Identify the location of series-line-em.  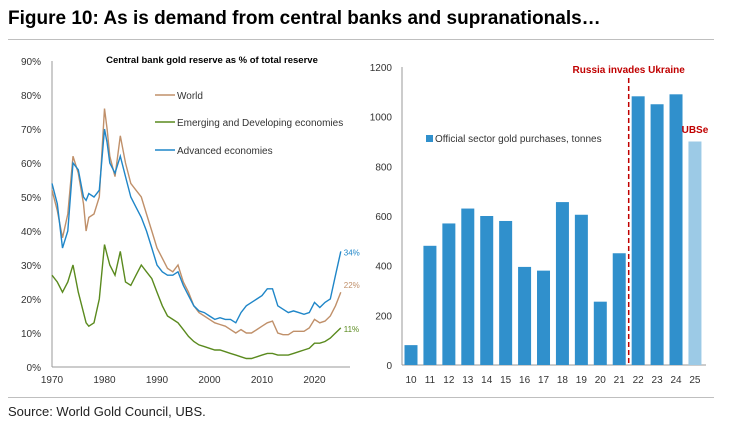
(196, 302).